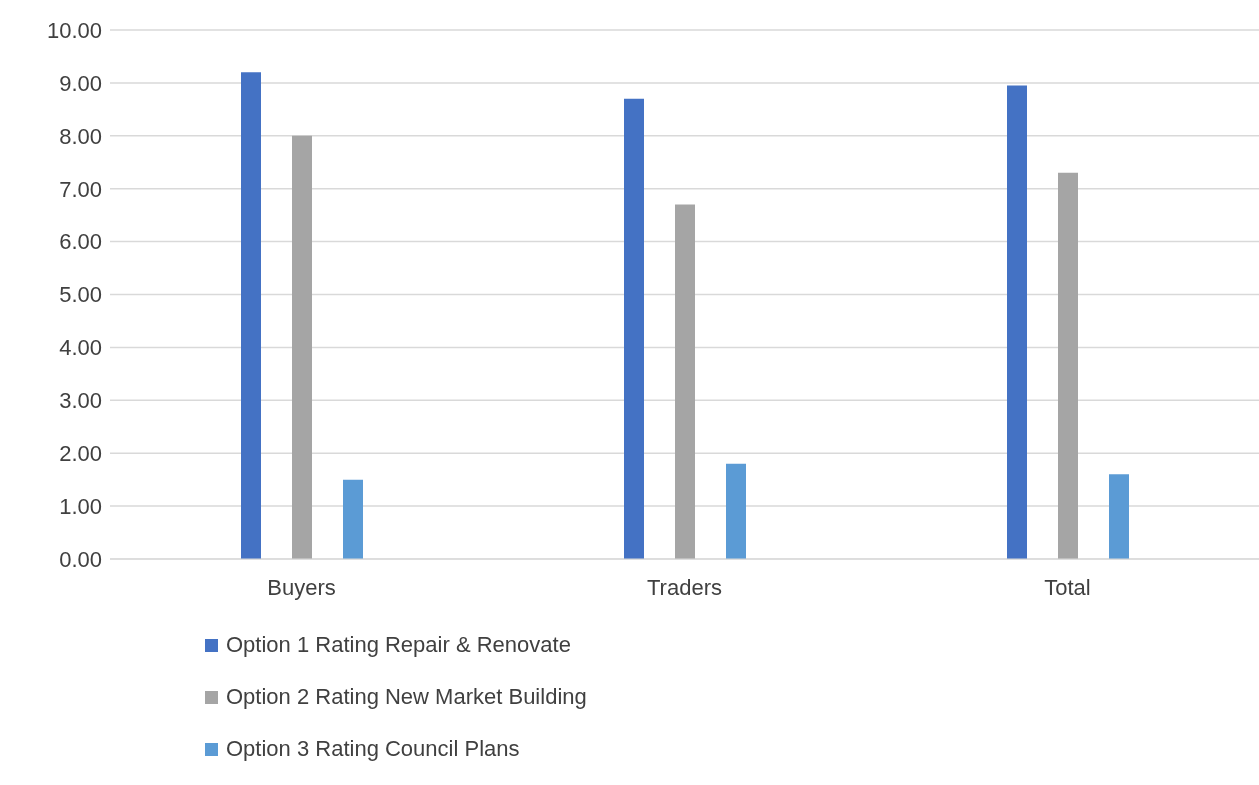 The width and height of the screenshot is (1259, 785). Describe the element at coordinates (406, 697) in the screenshot. I see `legend-label: Option 2 Rating New Market Building` at that location.